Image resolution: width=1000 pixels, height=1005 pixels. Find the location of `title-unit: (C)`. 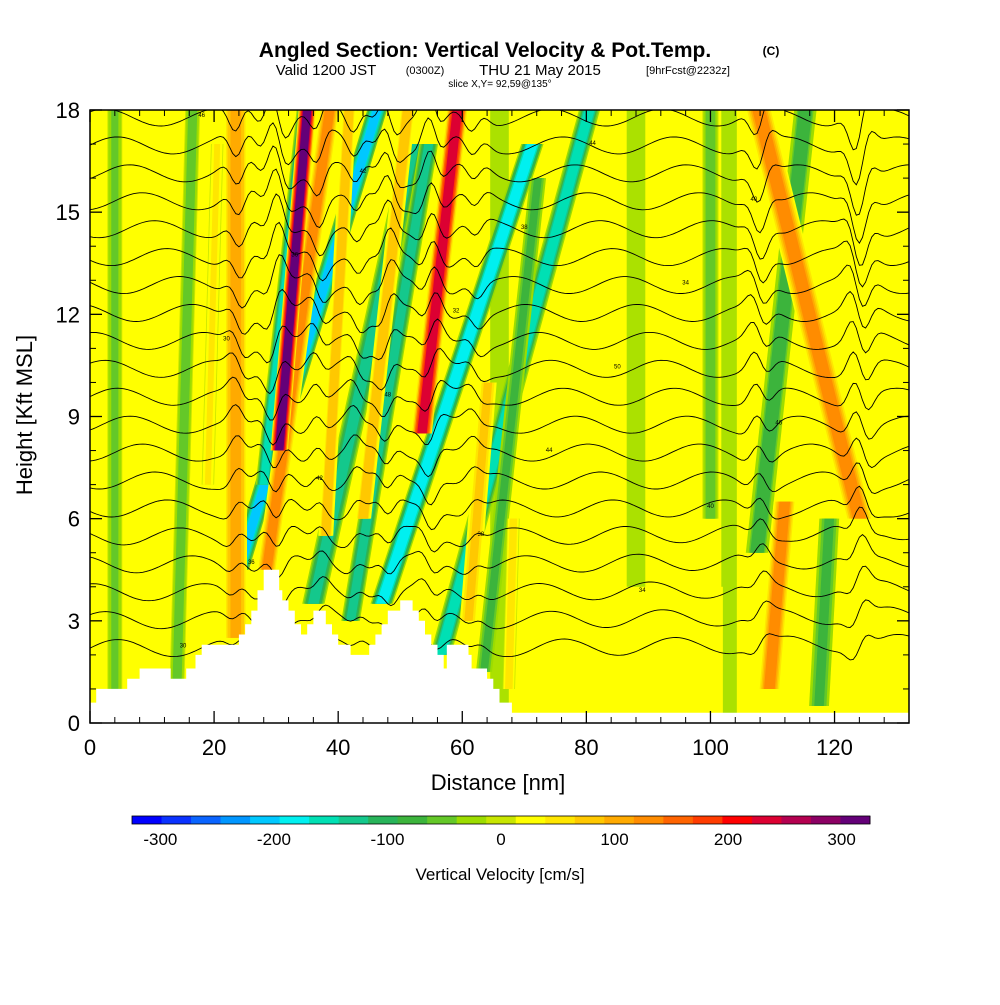

title-unit: (C) is located at coordinates (771, 51).